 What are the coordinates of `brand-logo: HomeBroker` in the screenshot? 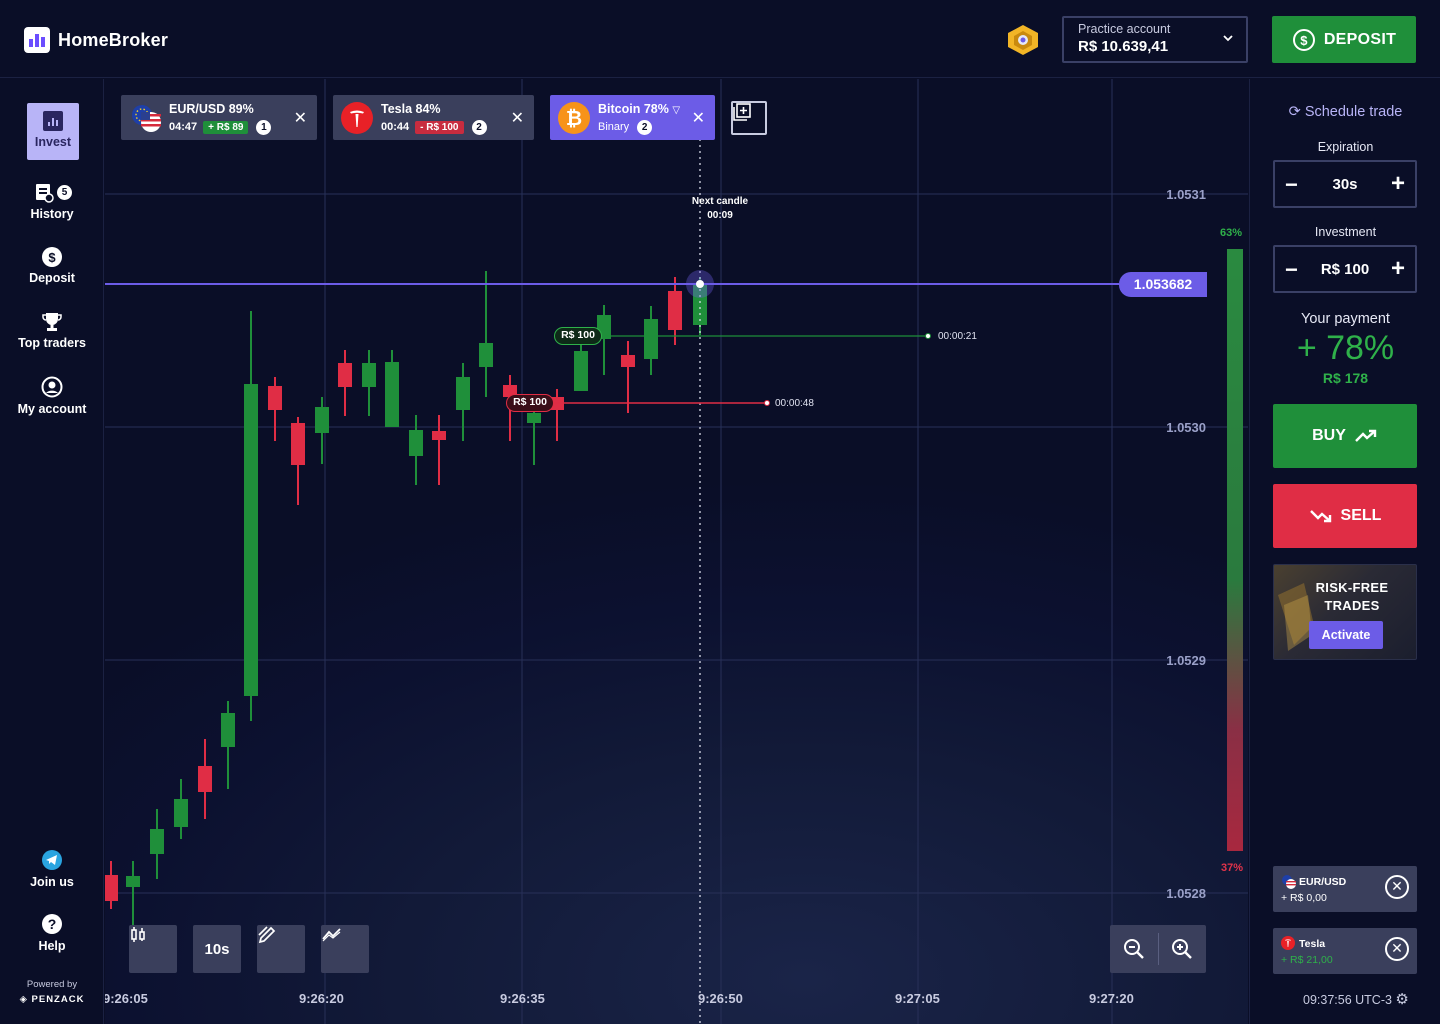 It's located at (96, 40).